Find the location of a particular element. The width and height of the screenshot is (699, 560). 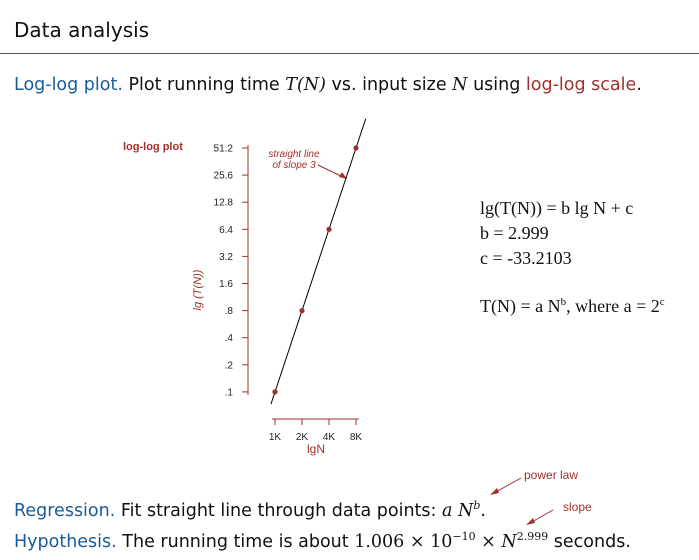

equation-line4: T(N) = a Nb, where a = 2c is located at coordinates (572, 306).